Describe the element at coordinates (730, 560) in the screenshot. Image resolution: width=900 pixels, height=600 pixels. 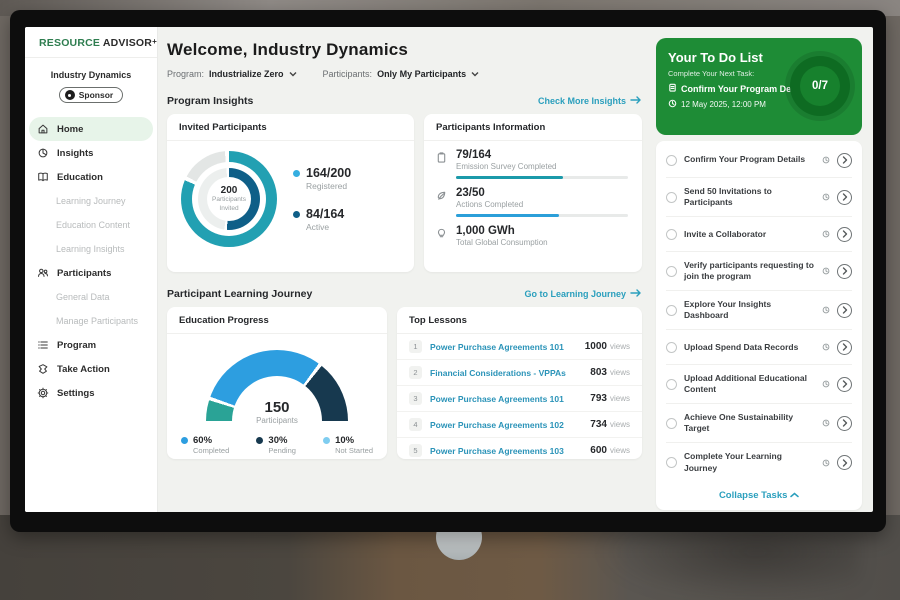
I see `background-shadow` at that location.